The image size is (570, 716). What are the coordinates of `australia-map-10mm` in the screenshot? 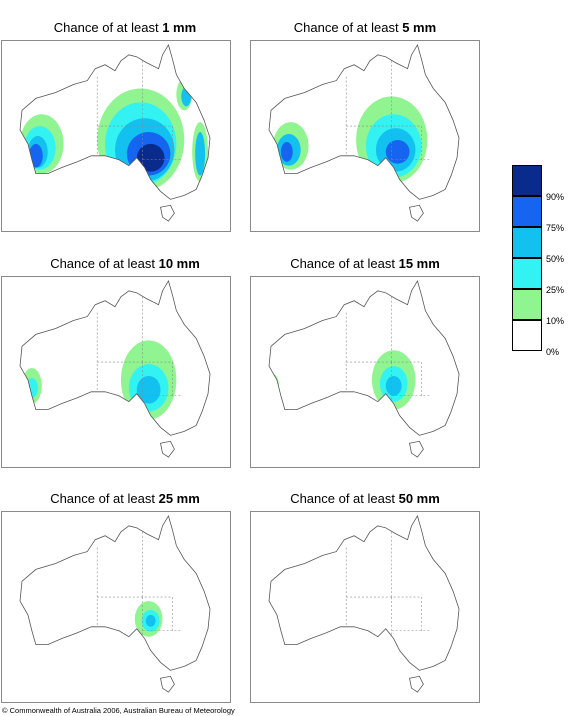 It's located at (115, 368).